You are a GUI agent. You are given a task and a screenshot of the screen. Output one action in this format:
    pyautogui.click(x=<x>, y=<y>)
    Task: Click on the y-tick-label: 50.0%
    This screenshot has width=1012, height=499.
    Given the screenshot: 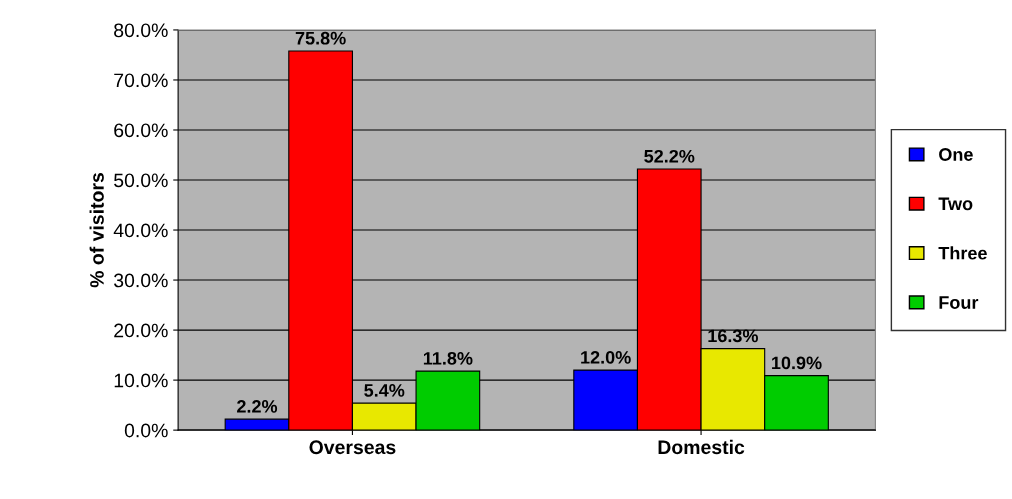 What is the action you would take?
    pyautogui.click(x=141, y=180)
    